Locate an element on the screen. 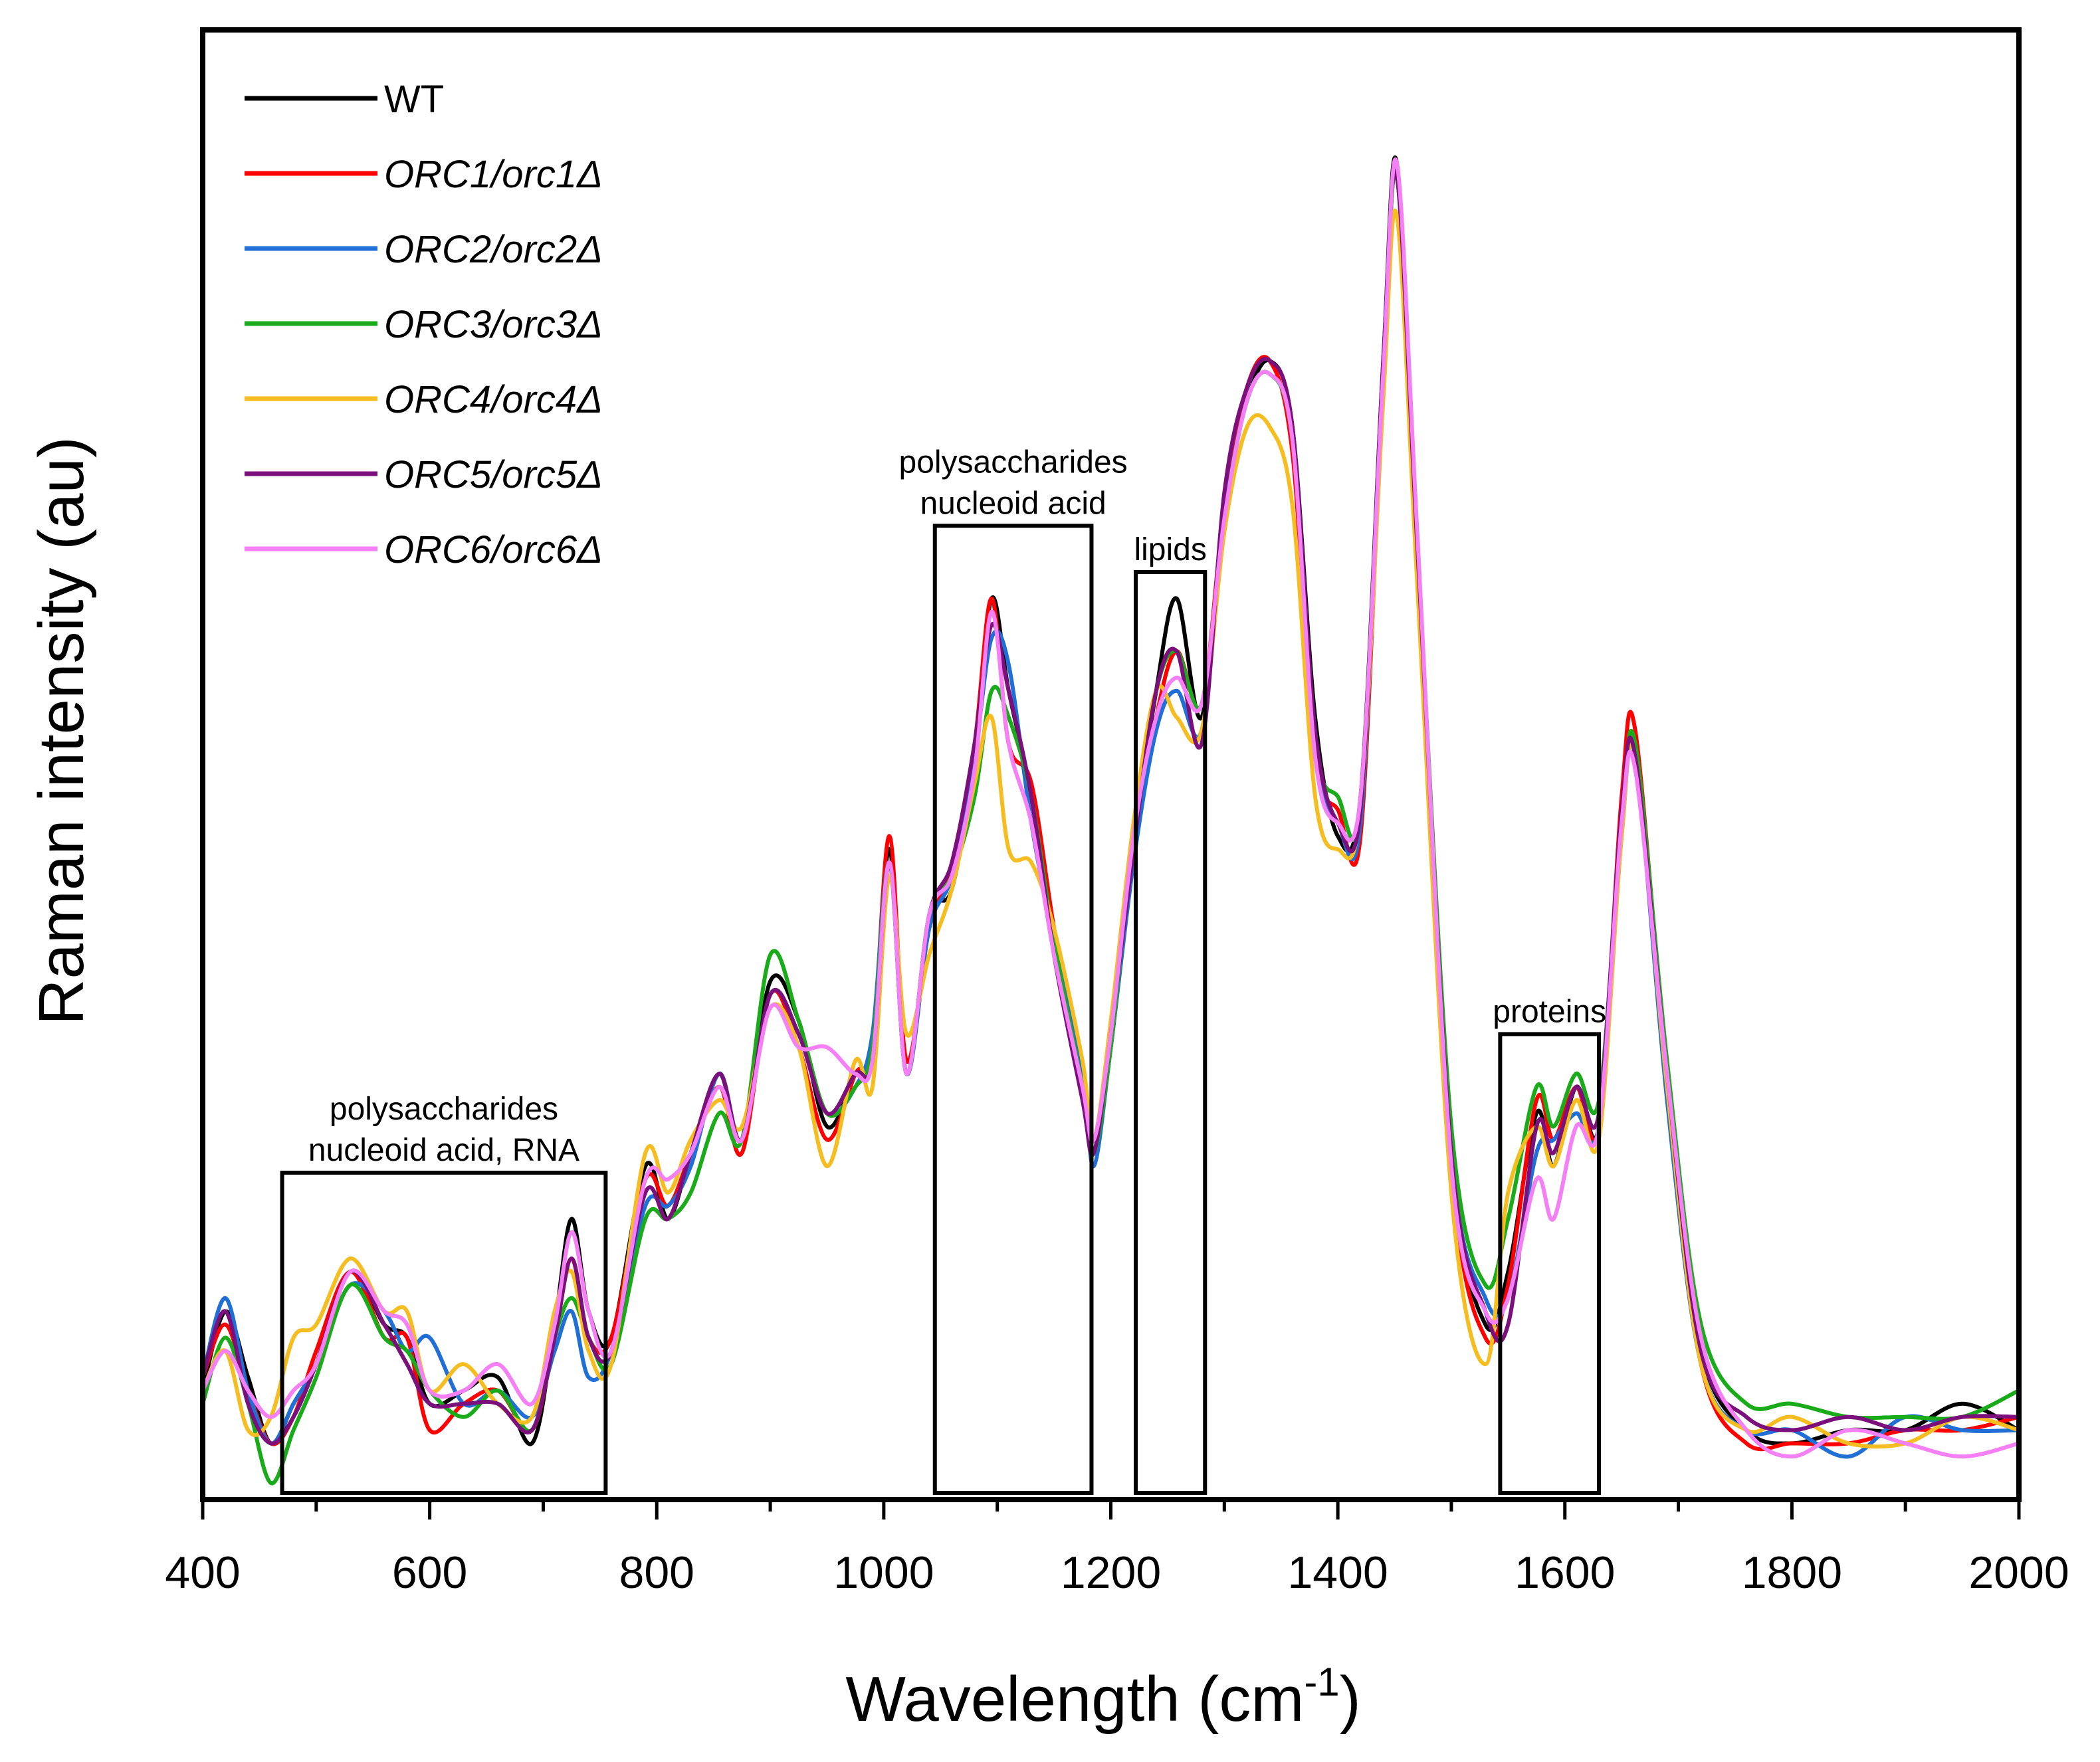 The width and height of the screenshot is (2100, 1762). x-tick-label-1000: 1000 is located at coordinates (883, 1572).